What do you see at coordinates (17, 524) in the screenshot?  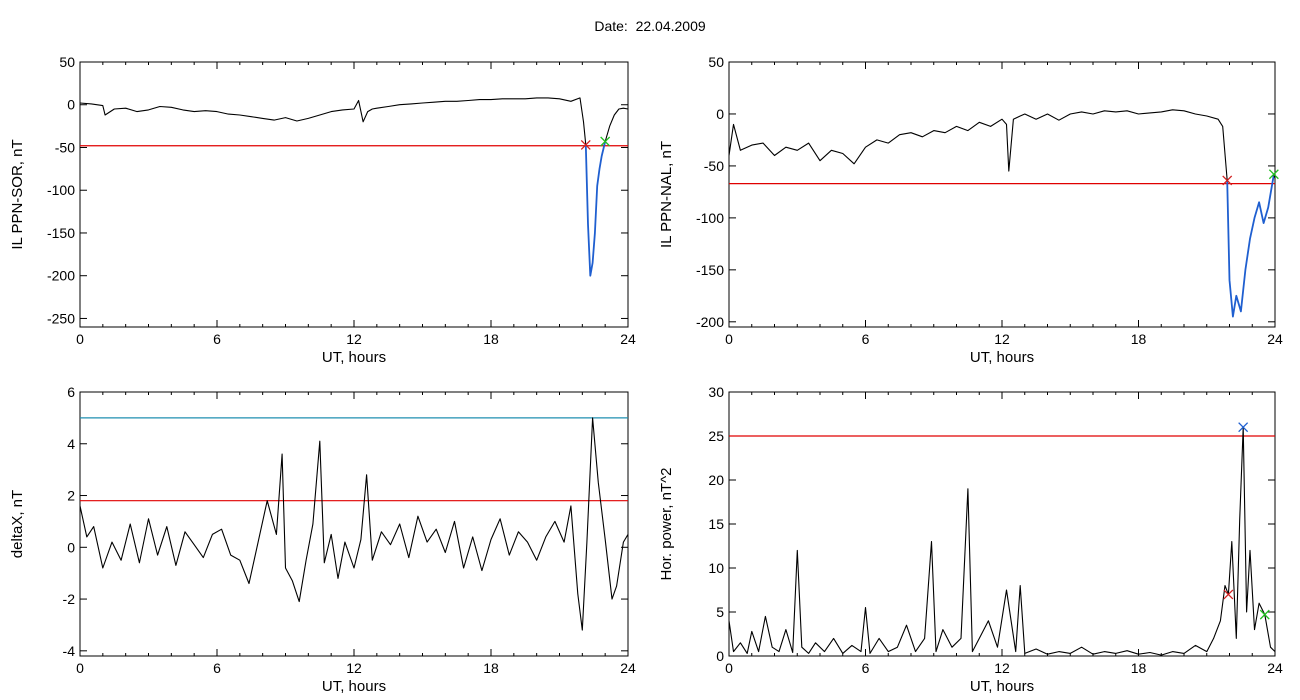 I see `y-axis-label: deltaX, nT` at bounding box center [17, 524].